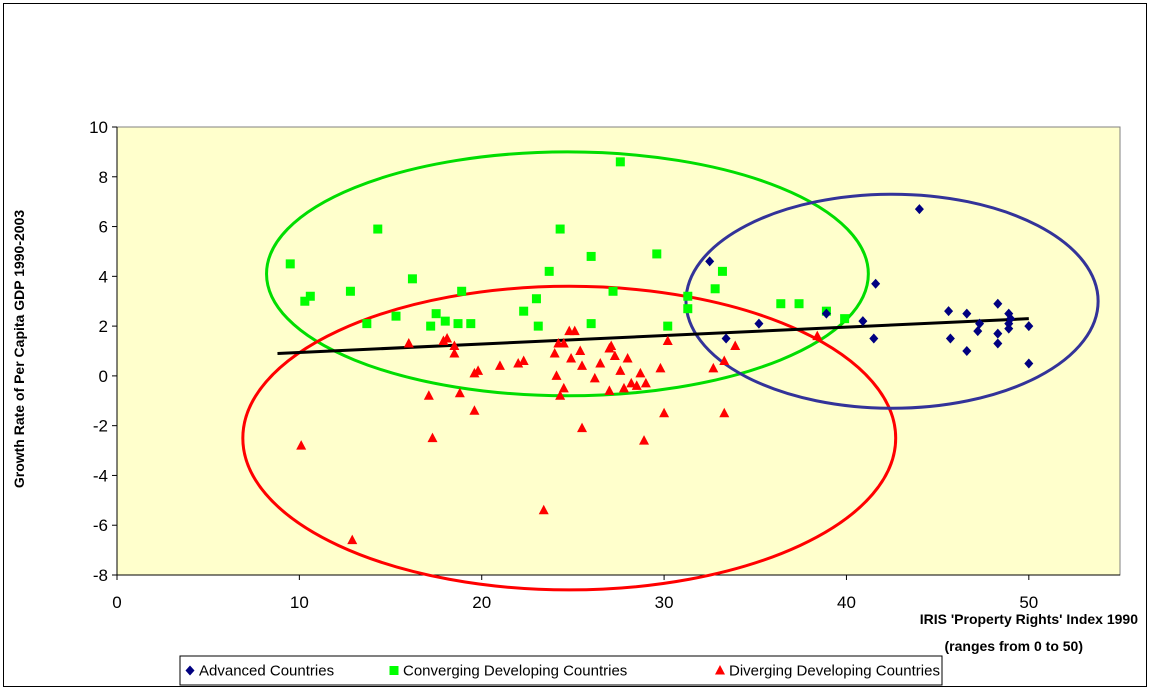 The height and width of the screenshot is (690, 1151). What do you see at coordinates (664, 602) in the screenshot?
I see `x-tick-label: 30` at bounding box center [664, 602].